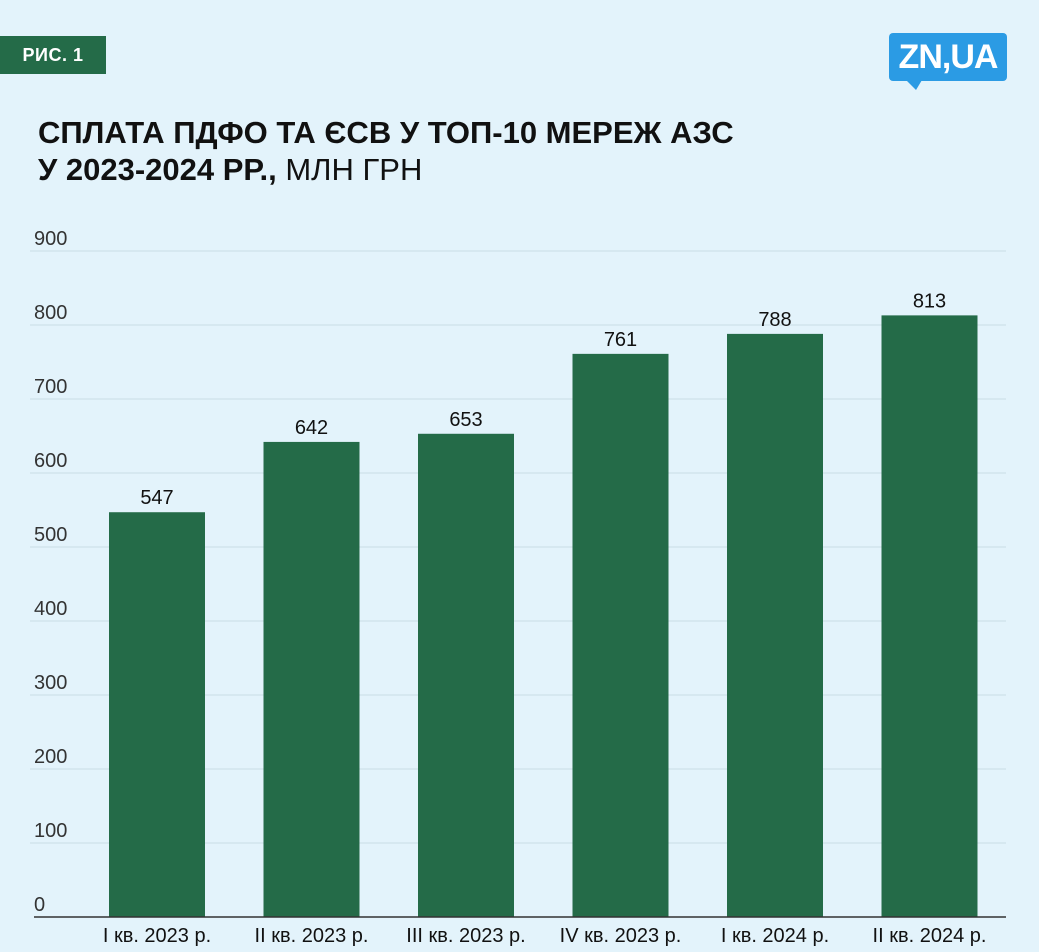  What do you see at coordinates (157, 936) in the screenshot?
I see `x-tick-label: I кв. 2023 р.` at bounding box center [157, 936].